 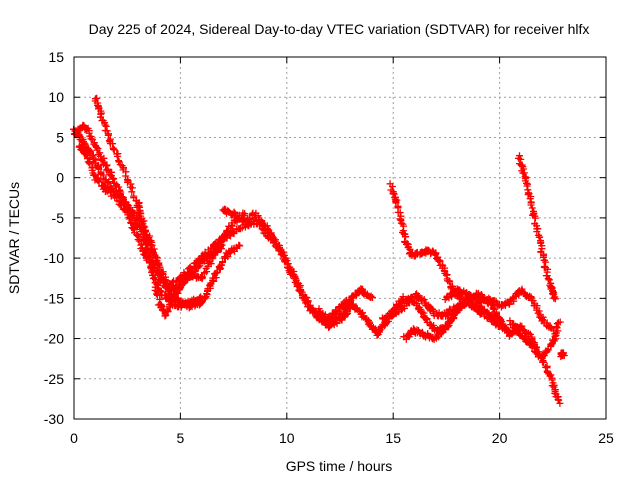 I want to click on x-tick-label: 10, so click(x=287, y=438).